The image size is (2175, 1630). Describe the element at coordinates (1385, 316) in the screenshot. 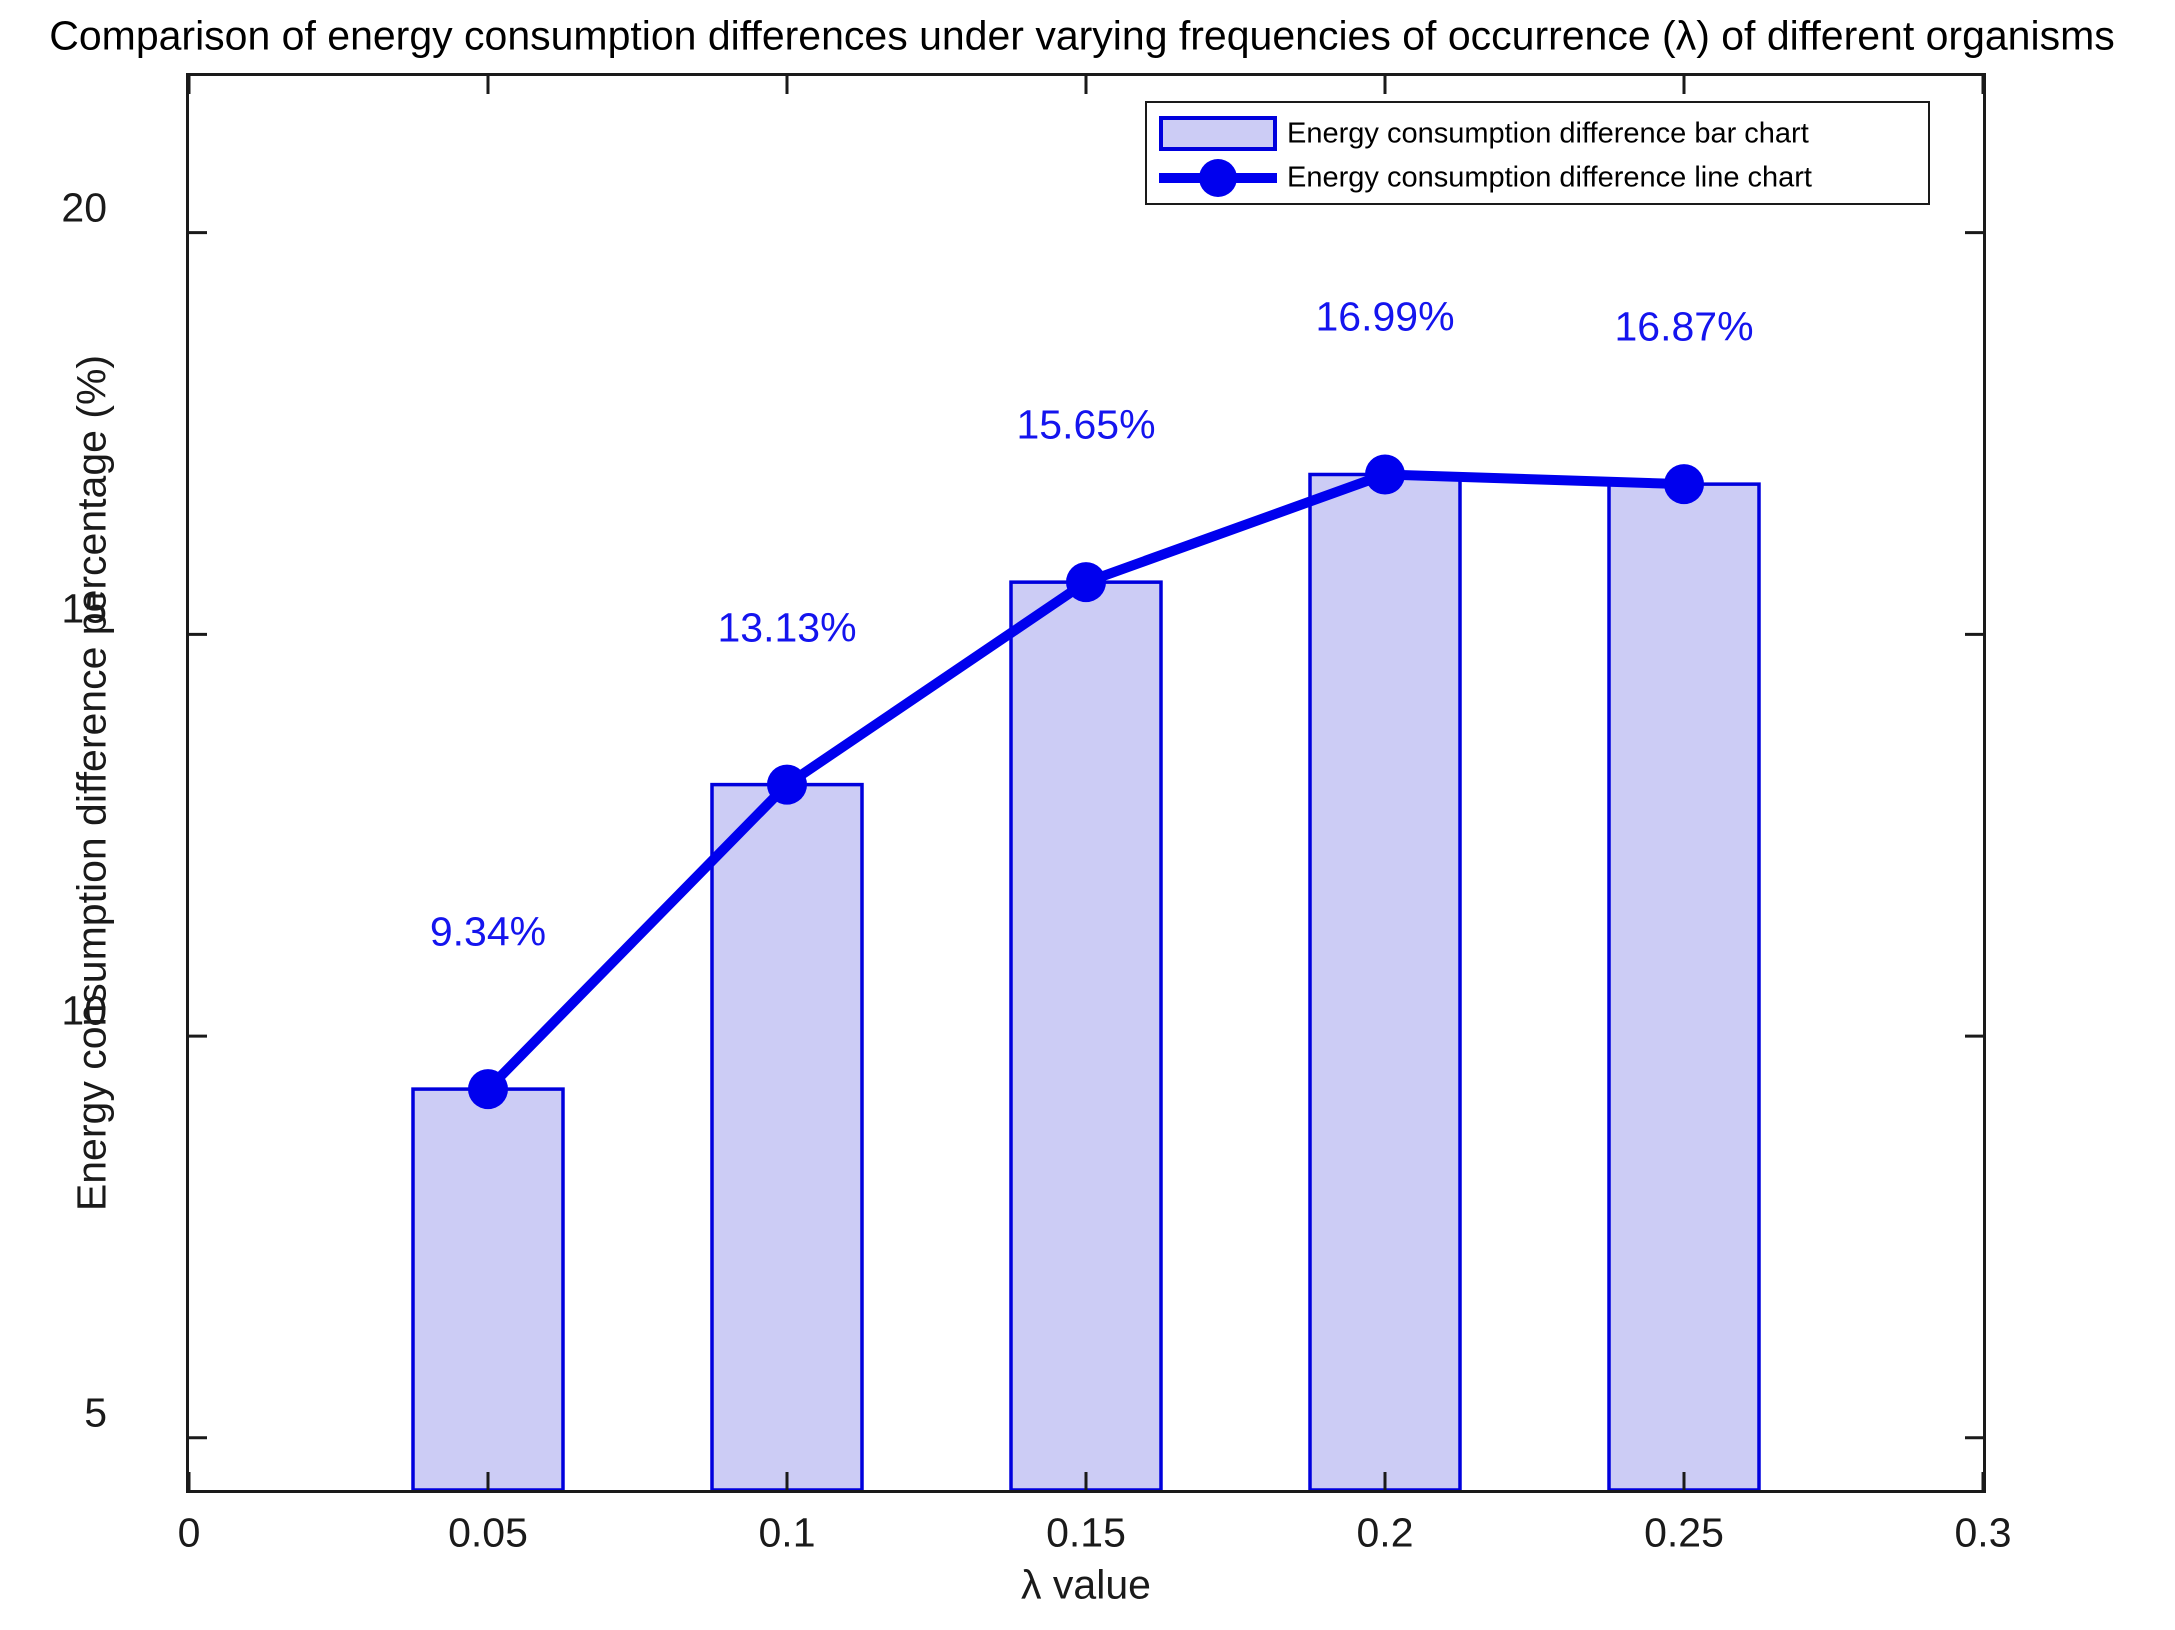

I see `data-label: 16.99%` at that location.